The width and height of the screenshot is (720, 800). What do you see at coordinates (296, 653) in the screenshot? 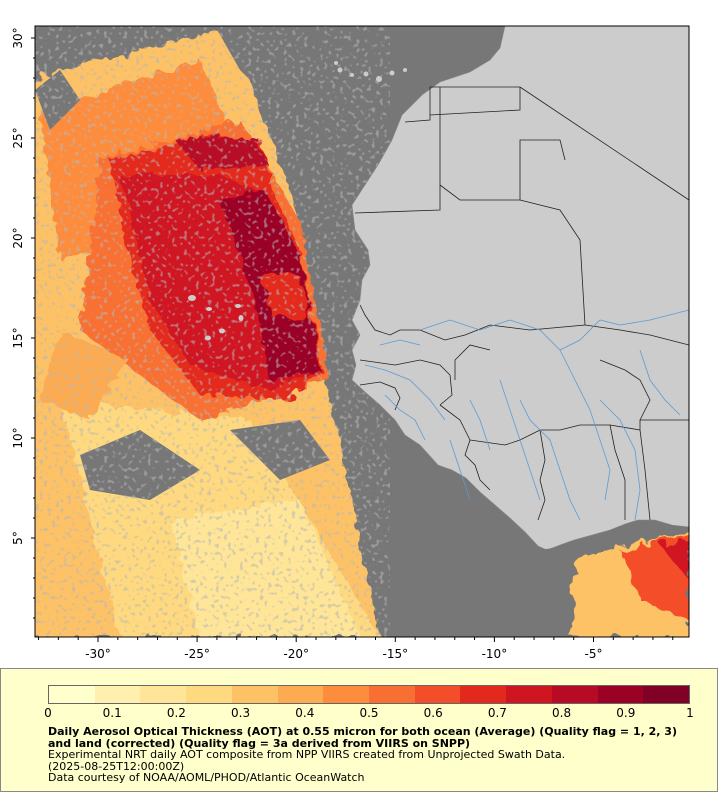
I see `lon-tick-label: -20°` at bounding box center [296, 653].